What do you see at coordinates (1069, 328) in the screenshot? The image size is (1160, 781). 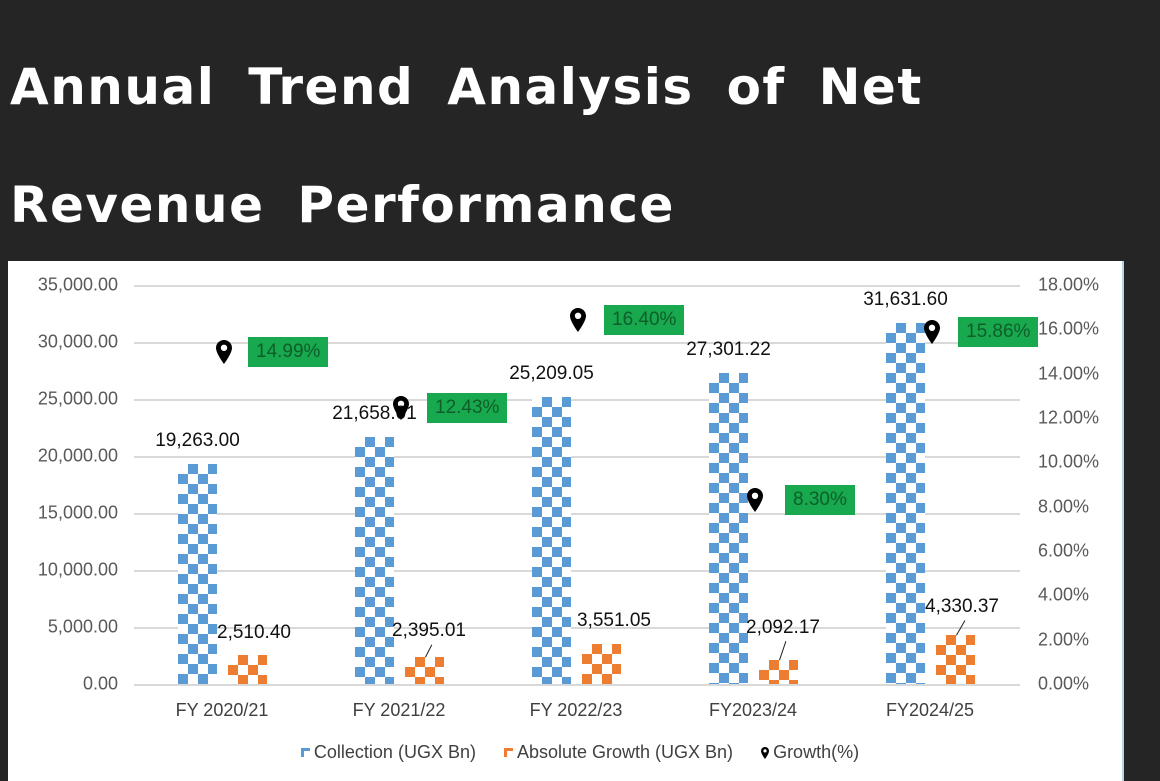 I see `y2-axis-tick-label: 16.00%` at bounding box center [1069, 328].